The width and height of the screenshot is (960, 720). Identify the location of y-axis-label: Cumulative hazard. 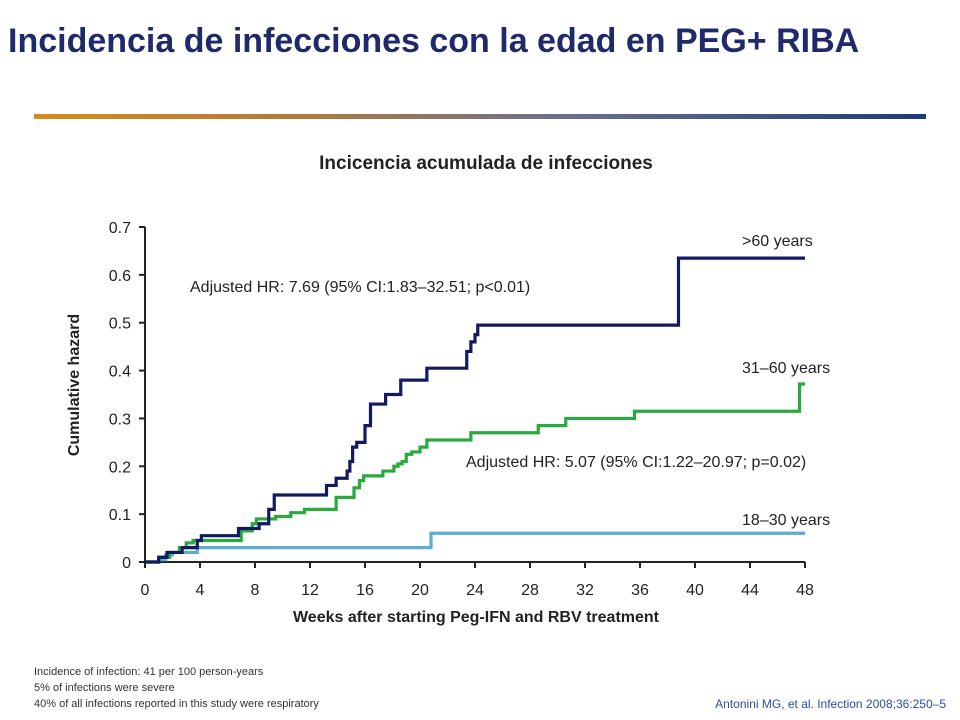
(74, 385).